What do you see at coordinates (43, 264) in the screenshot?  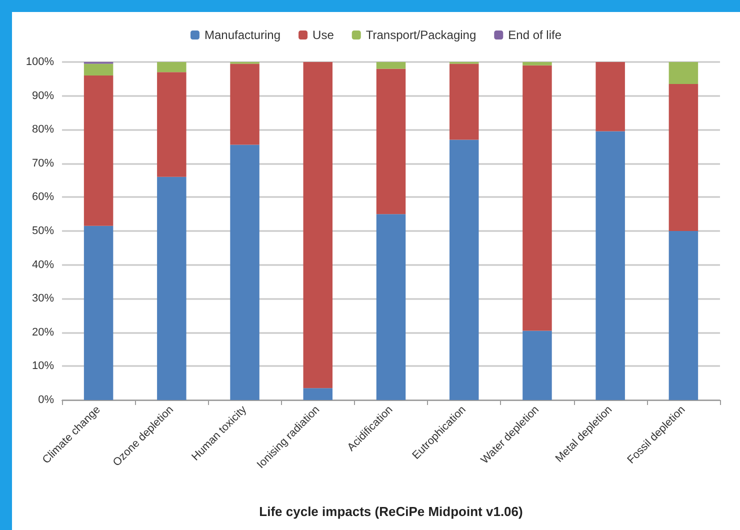 I see `y-tick-label: 40%` at bounding box center [43, 264].